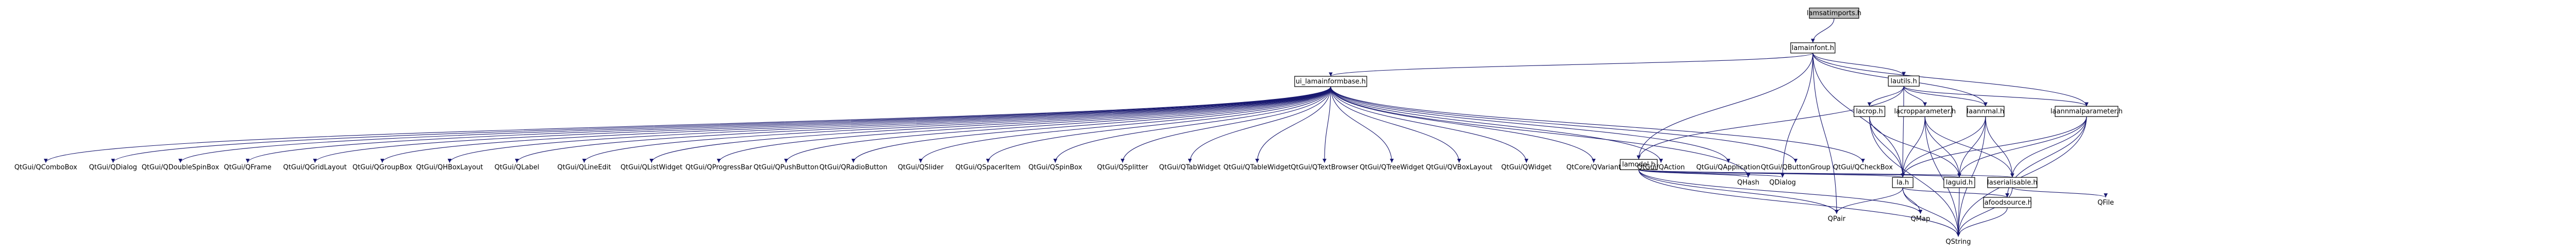 The width and height of the screenshot is (2576, 250). I want to click on node-label: QtGui/QAction, so click(1661, 168).